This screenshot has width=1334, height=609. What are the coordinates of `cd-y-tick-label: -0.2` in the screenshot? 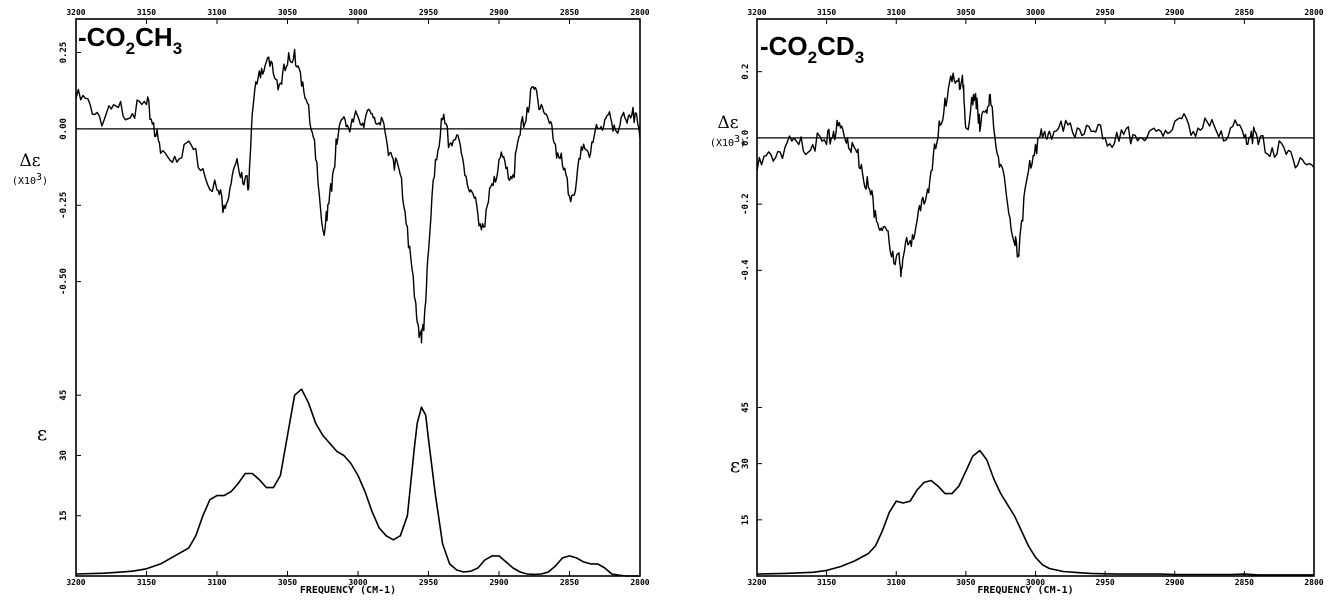 It's located at (746, 204).